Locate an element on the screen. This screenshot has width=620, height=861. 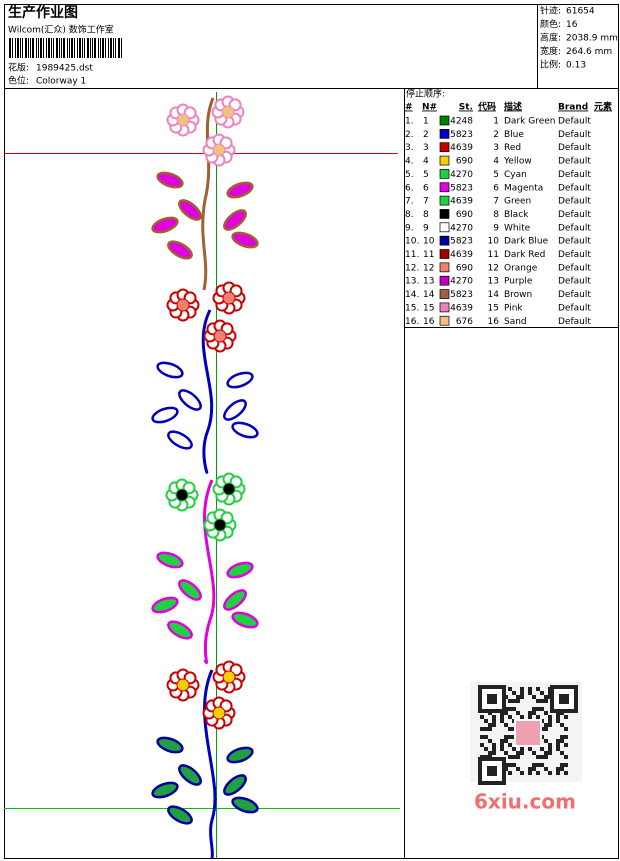
table-cell: 5 is located at coordinates (426, 175).